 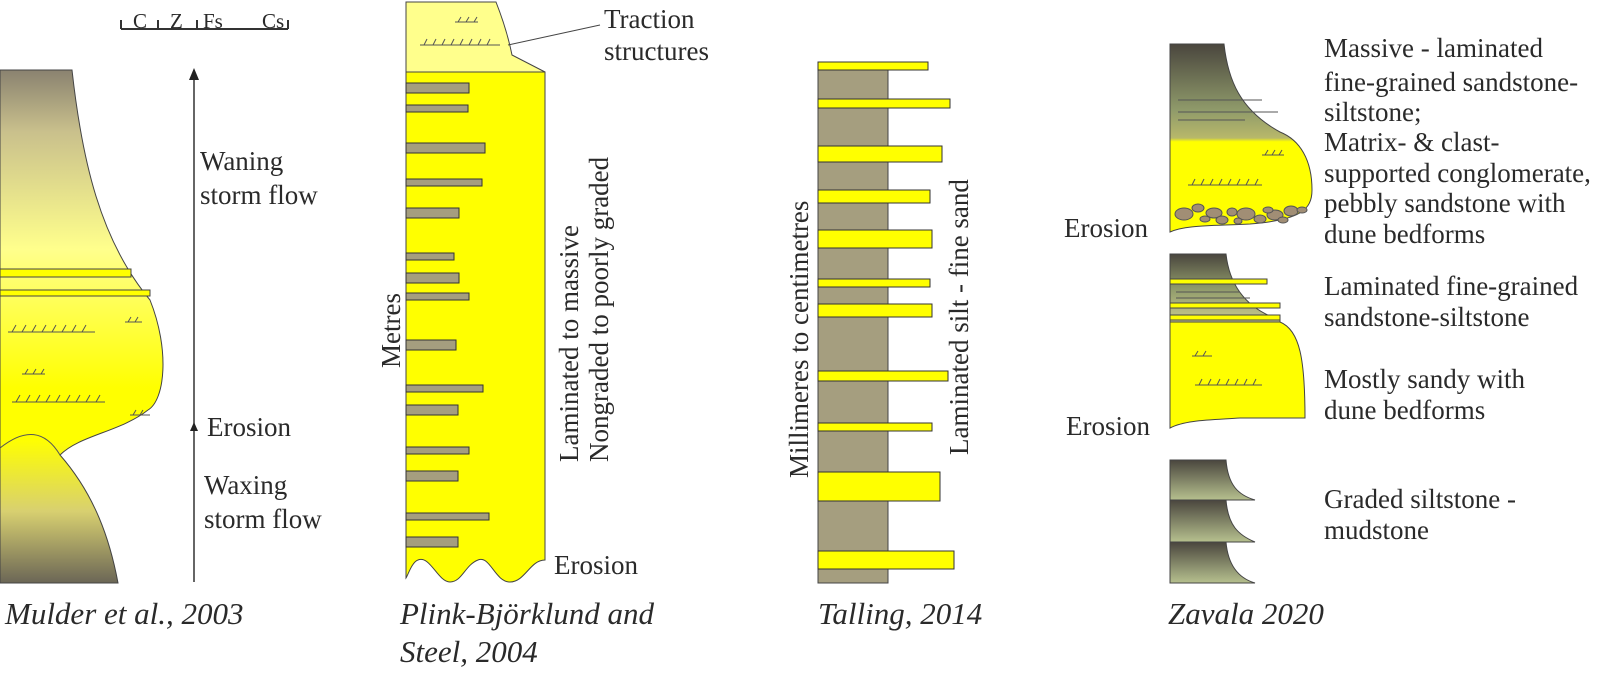 I want to click on scale-label-coarse-sand: Cs, so click(x=273, y=21).